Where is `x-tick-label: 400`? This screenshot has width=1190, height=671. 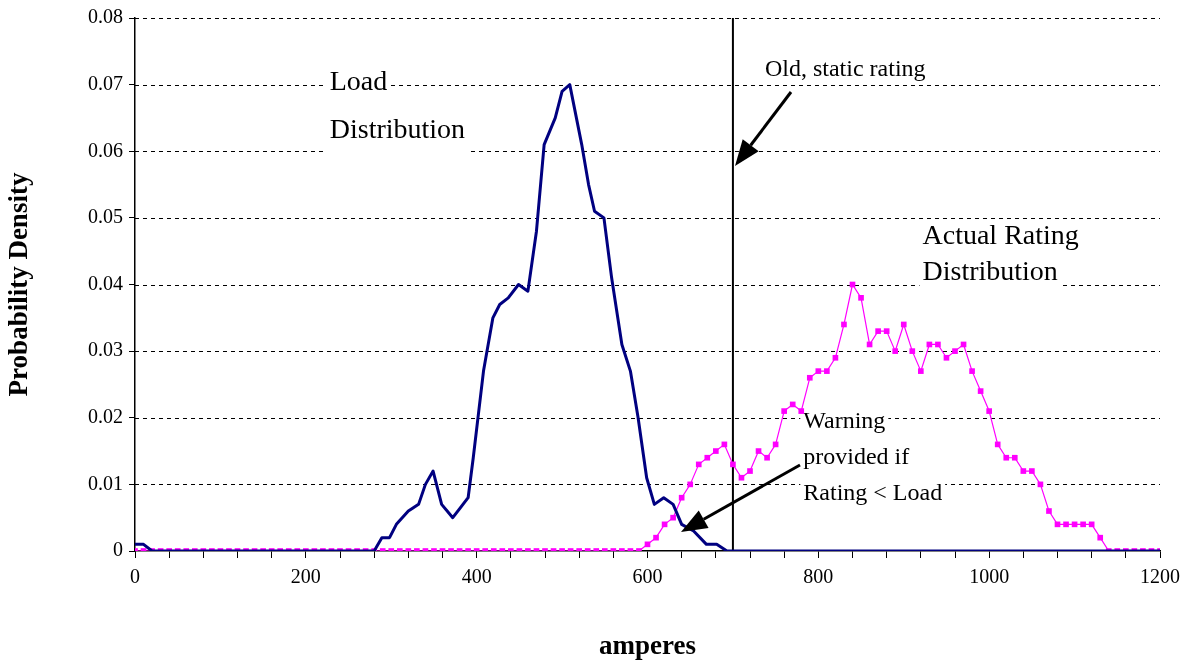
x-tick-label: 400 is located at coordinates (476, 576).